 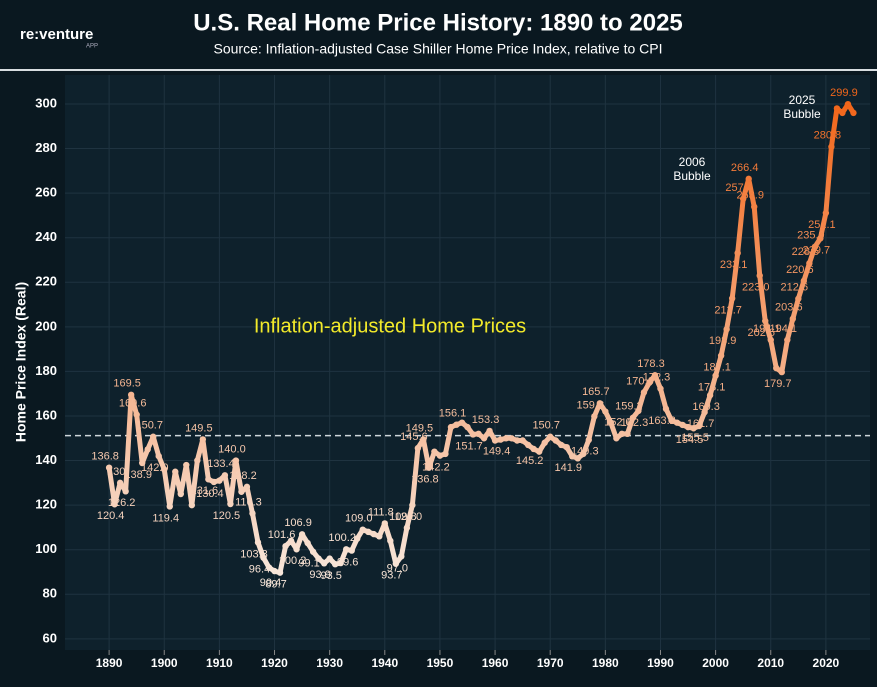 I want to click on x-tick-label: 1960, so click(x=495, y=663).